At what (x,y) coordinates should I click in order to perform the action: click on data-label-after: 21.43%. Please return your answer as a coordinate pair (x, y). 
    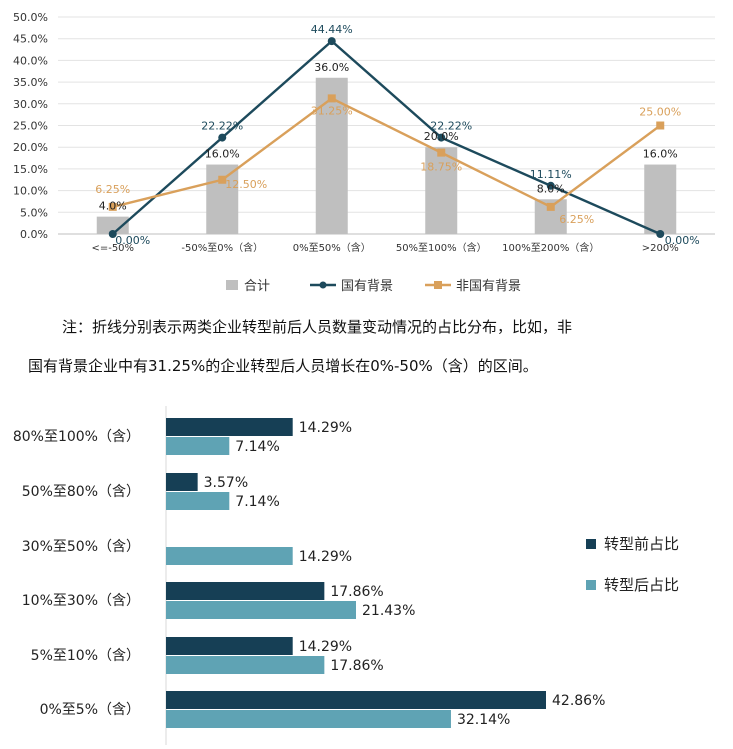
    Looking at the image, I should click on (388, 611).